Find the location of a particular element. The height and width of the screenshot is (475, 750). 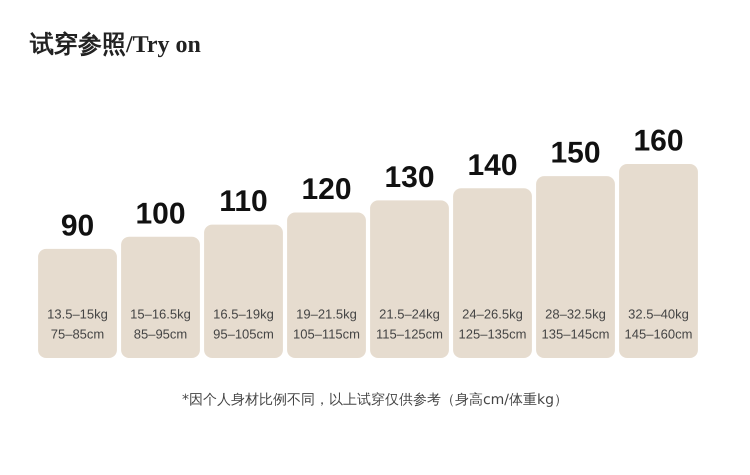

x-tick-label: 19–21.5kg 105–115cm is located at coordinates (326, 324).